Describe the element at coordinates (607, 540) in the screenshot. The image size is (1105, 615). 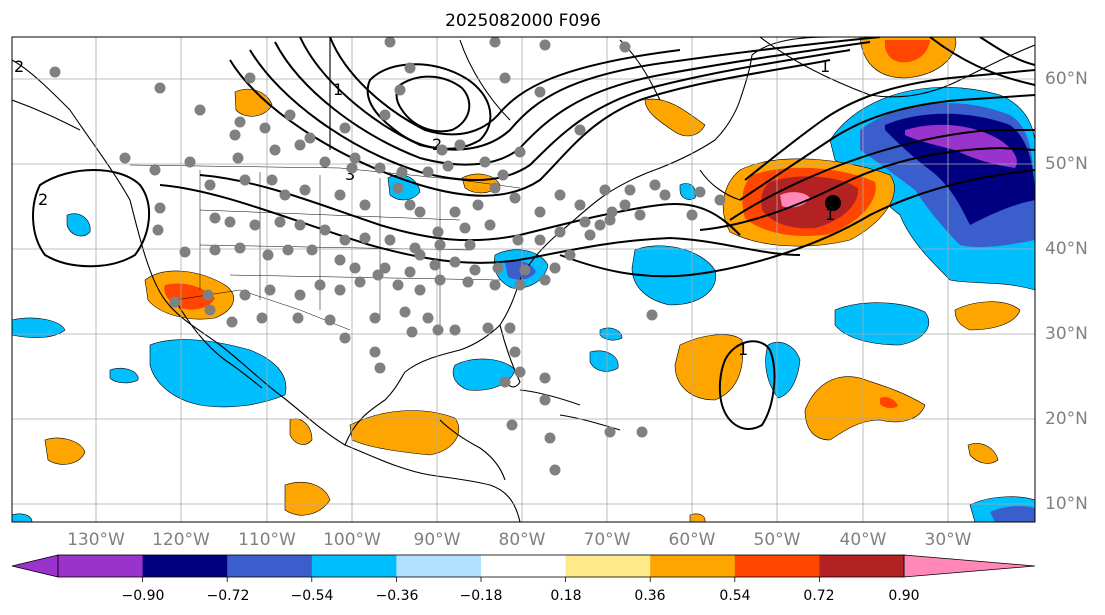
I see `longitude-label: 70°W` at that location.